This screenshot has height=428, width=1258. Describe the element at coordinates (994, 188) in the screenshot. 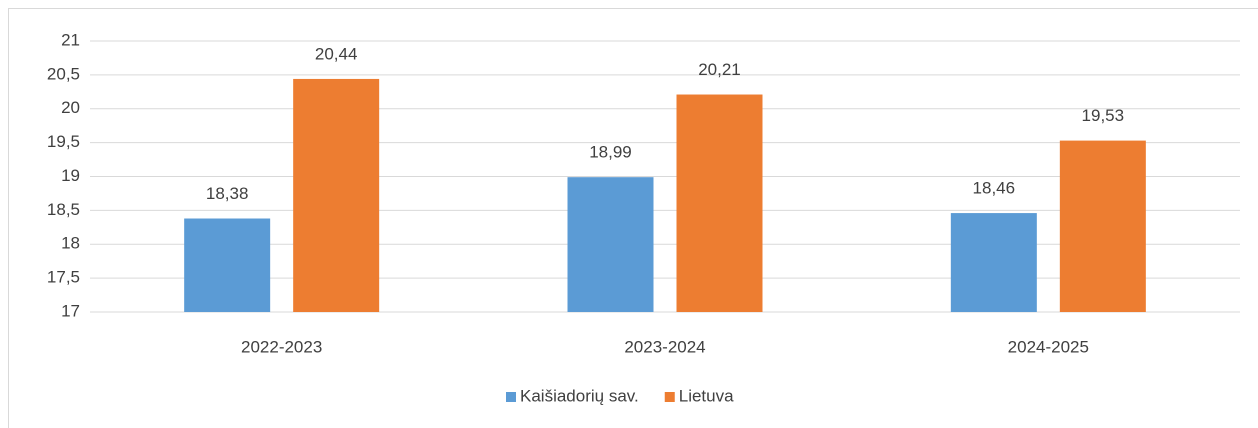

I see `data-label: 18,46` at that location.